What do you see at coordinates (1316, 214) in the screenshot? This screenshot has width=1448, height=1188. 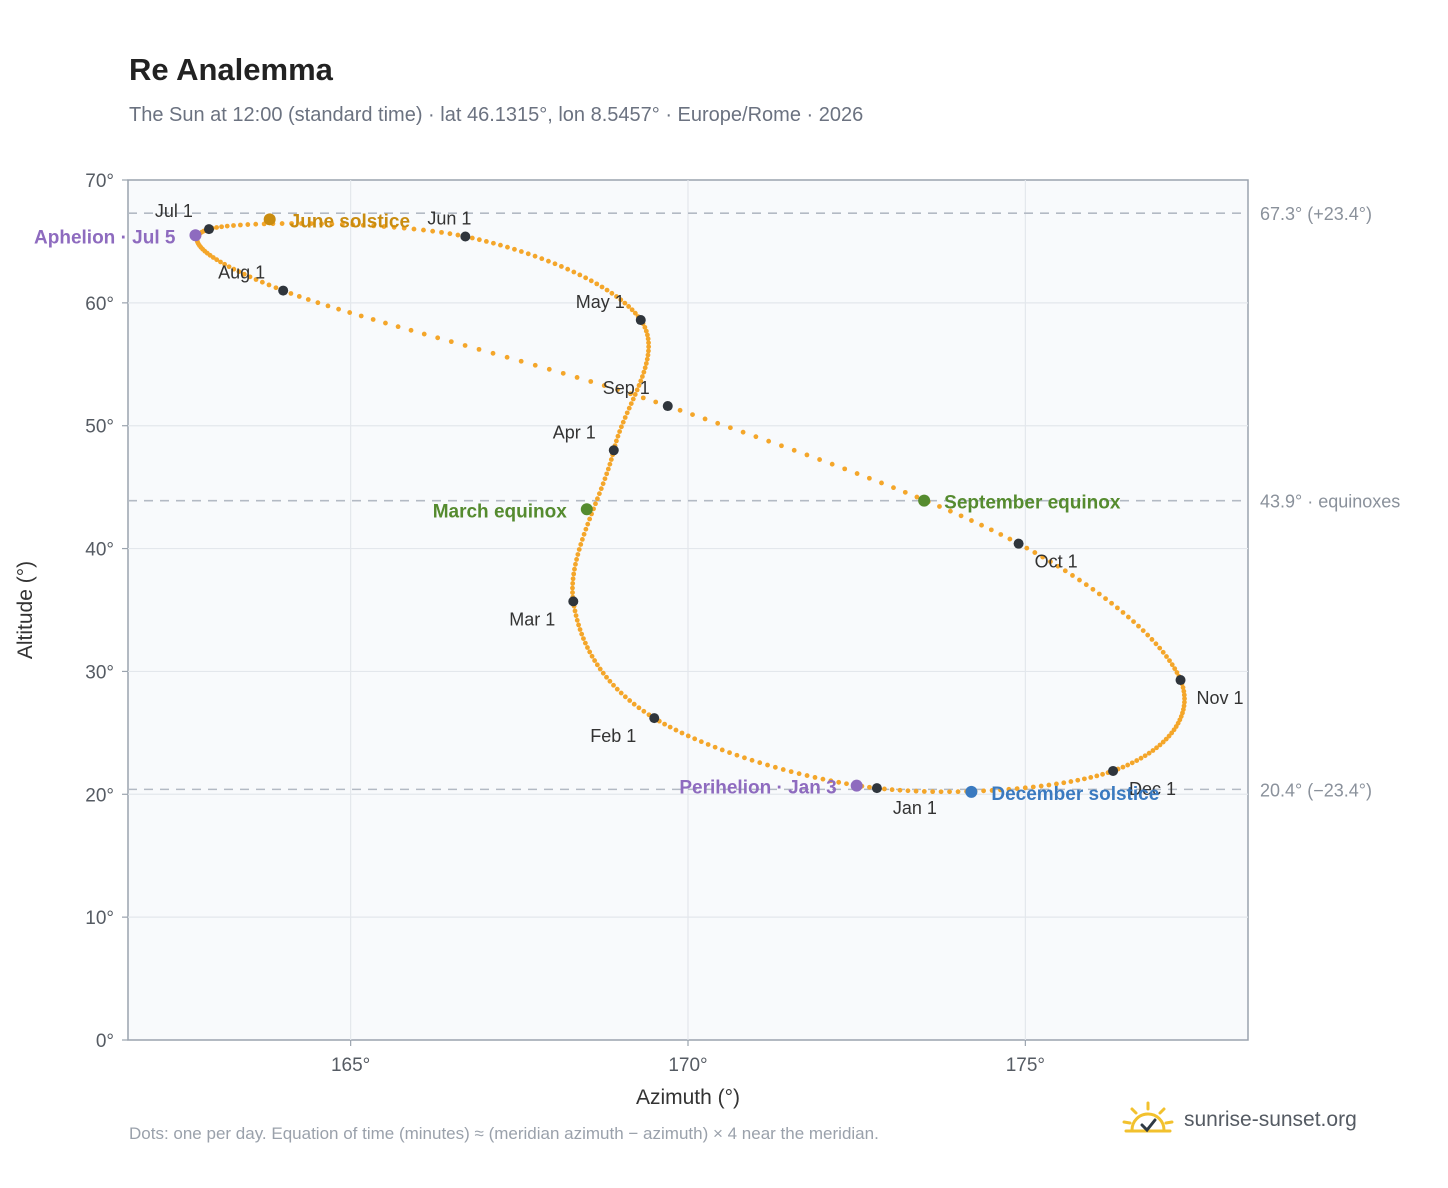 I see `reference-line-label: 67.3° (+23.4°)` at bounding box center [1316, 214].